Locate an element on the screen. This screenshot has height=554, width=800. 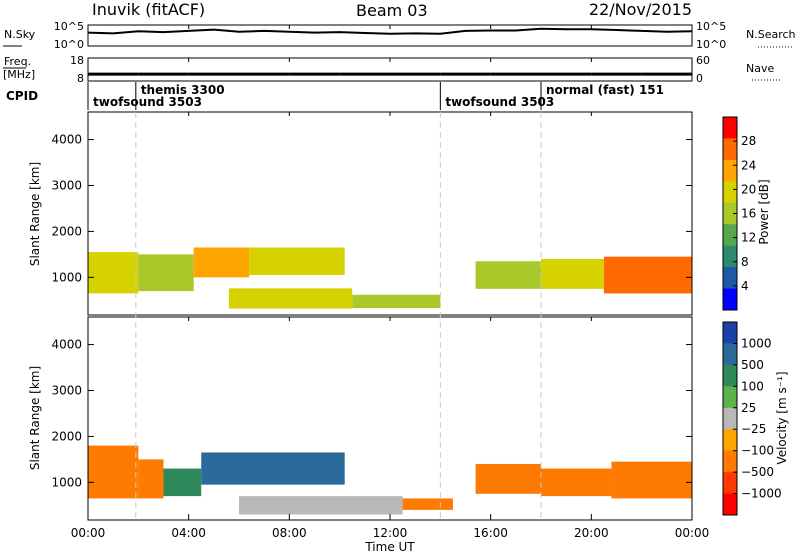
station-title: Inuvik (fitACF) is located at coordinates (148, 9).